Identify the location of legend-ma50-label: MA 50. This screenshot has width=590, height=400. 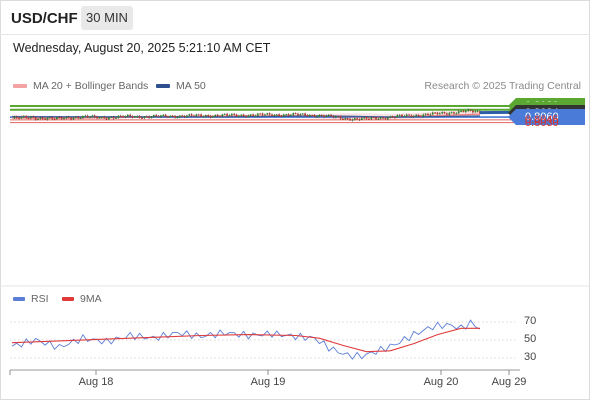
(191, 86).